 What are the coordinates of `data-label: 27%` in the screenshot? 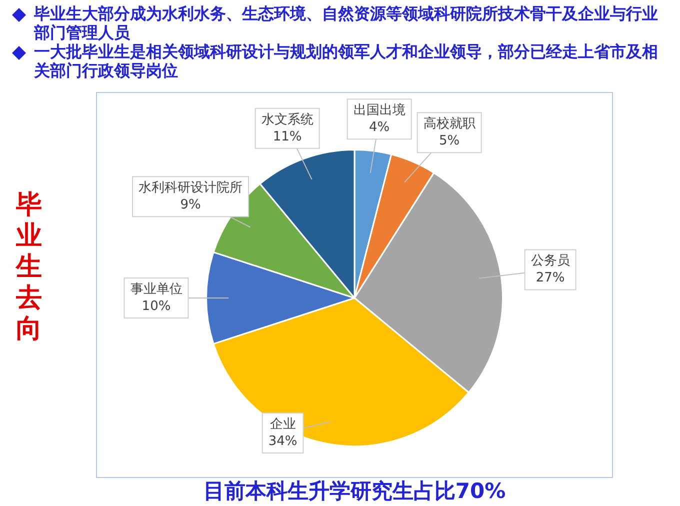 It's located at (550, 278).